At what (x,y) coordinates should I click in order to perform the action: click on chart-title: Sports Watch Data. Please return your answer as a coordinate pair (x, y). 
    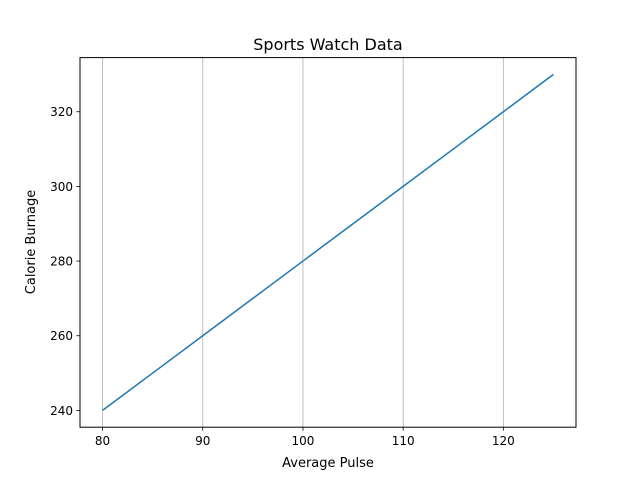
    Looking at the image, I should click on (327, 44).